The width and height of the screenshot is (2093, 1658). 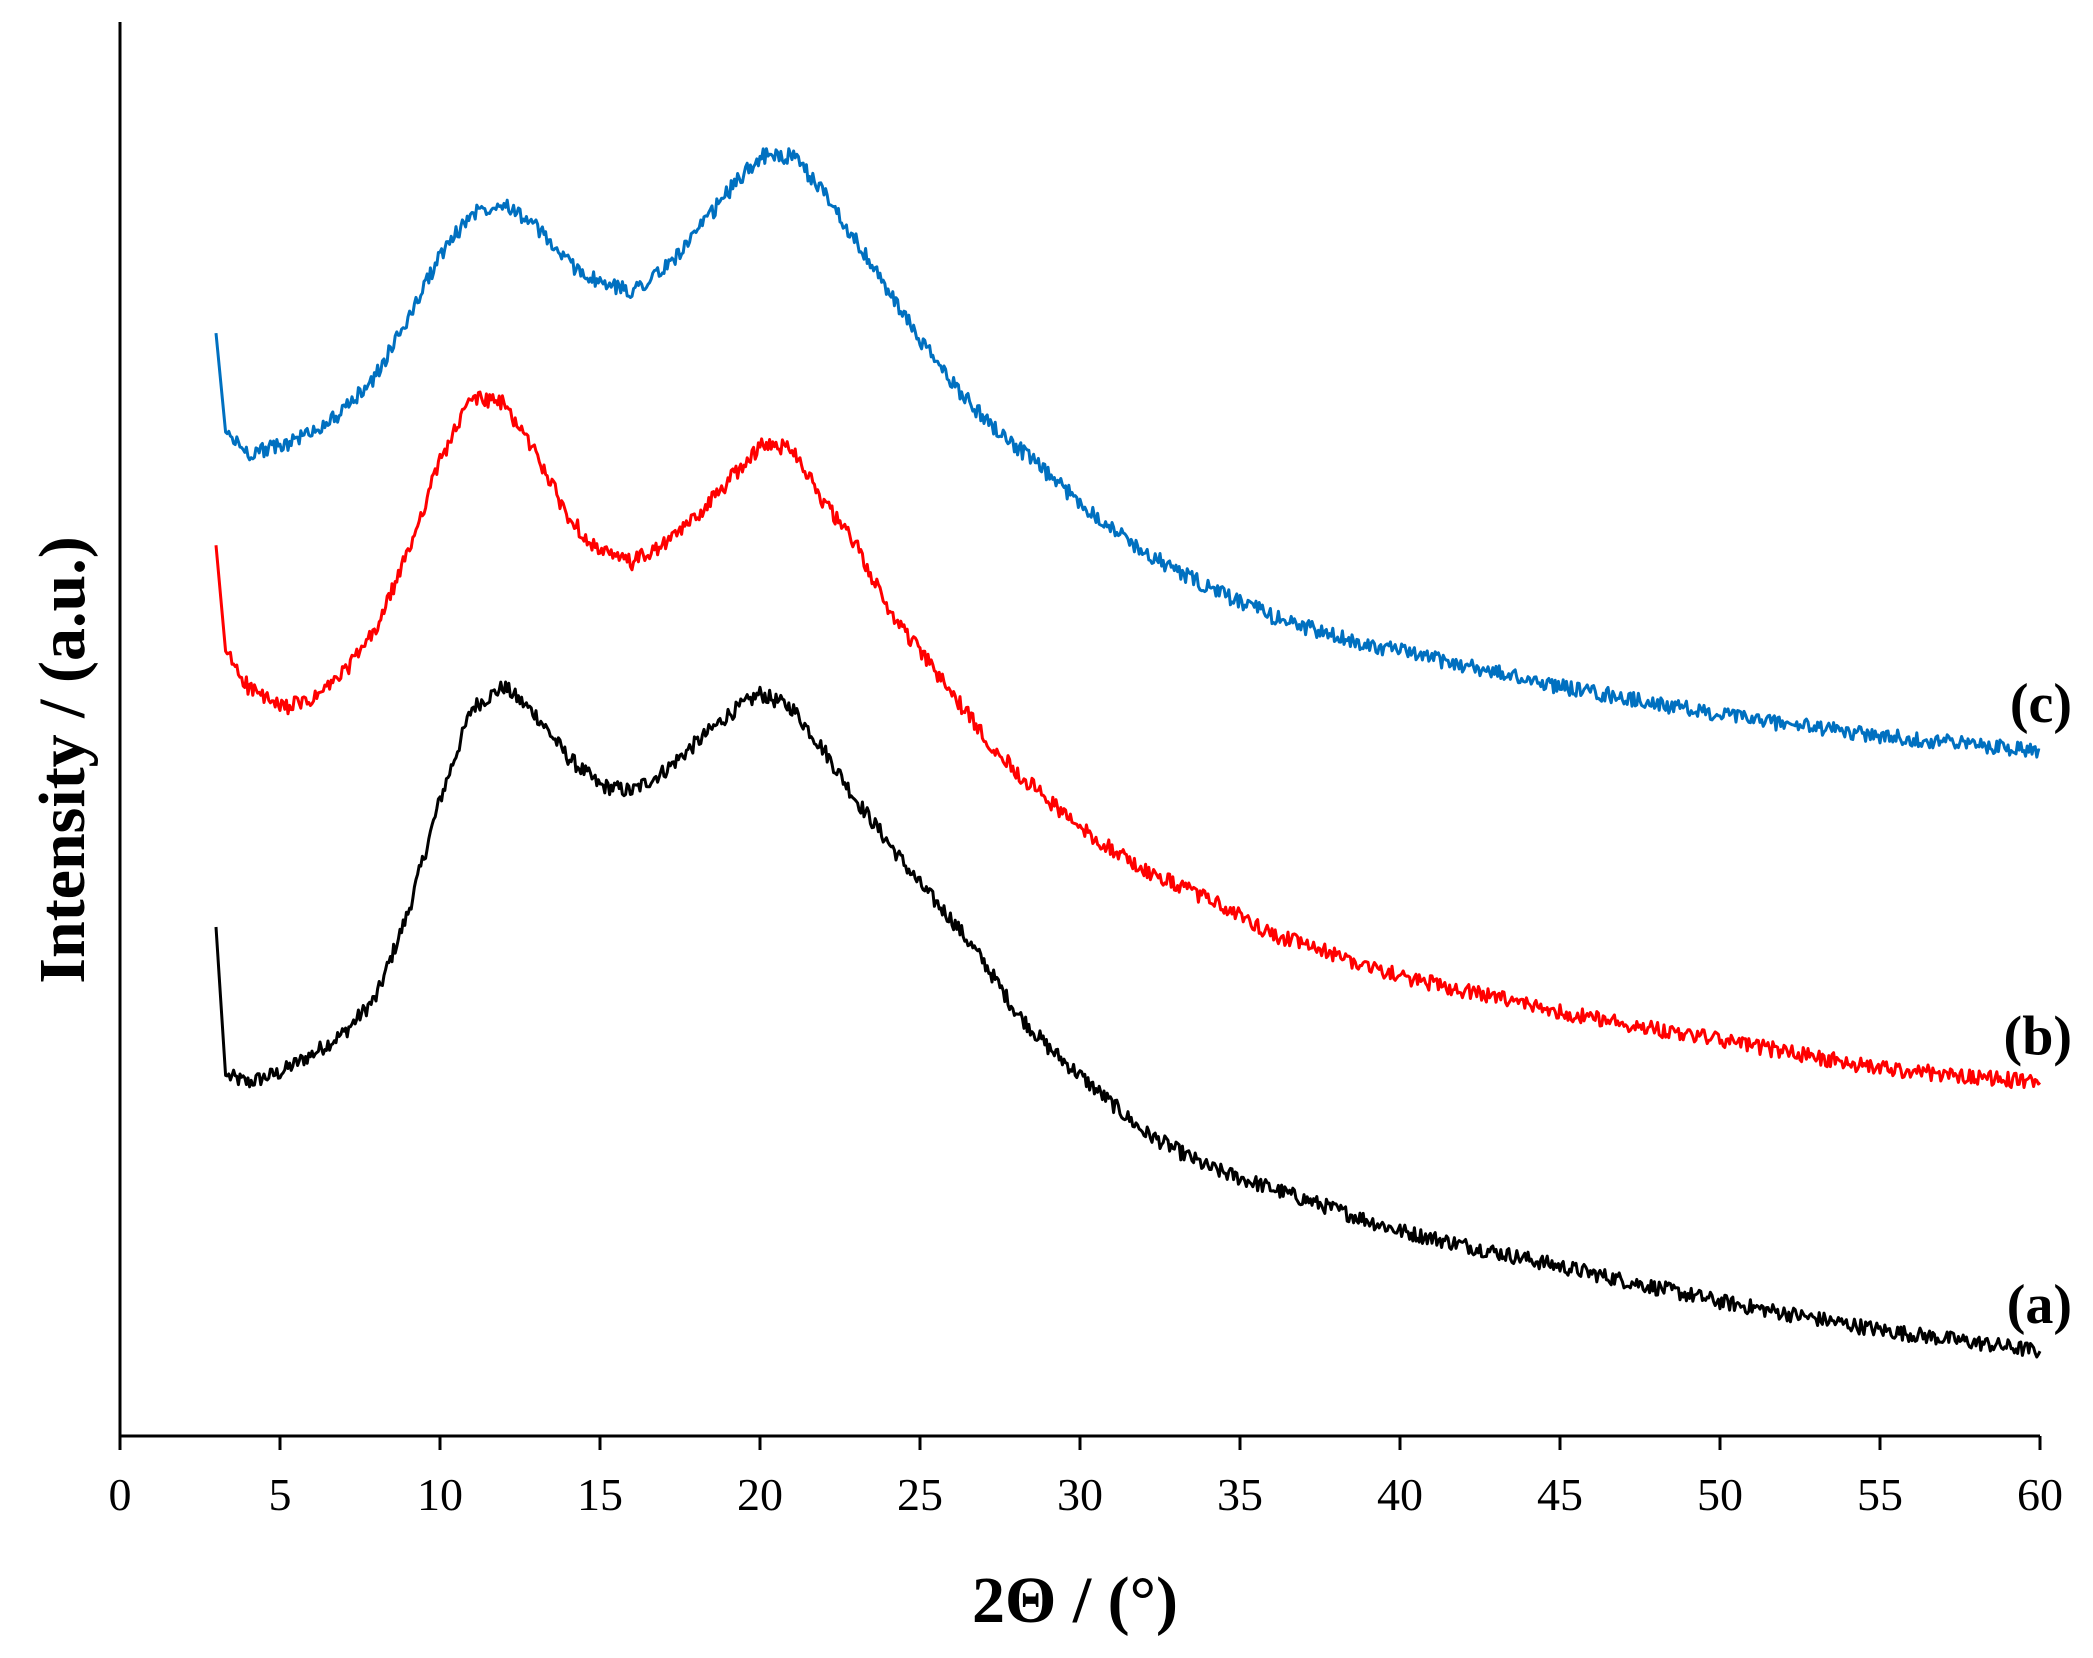 What do you see at coordinates (2041, 704) in the screenshot?
I see `series-label-2: (c)` at bounding box center [2041, 704].